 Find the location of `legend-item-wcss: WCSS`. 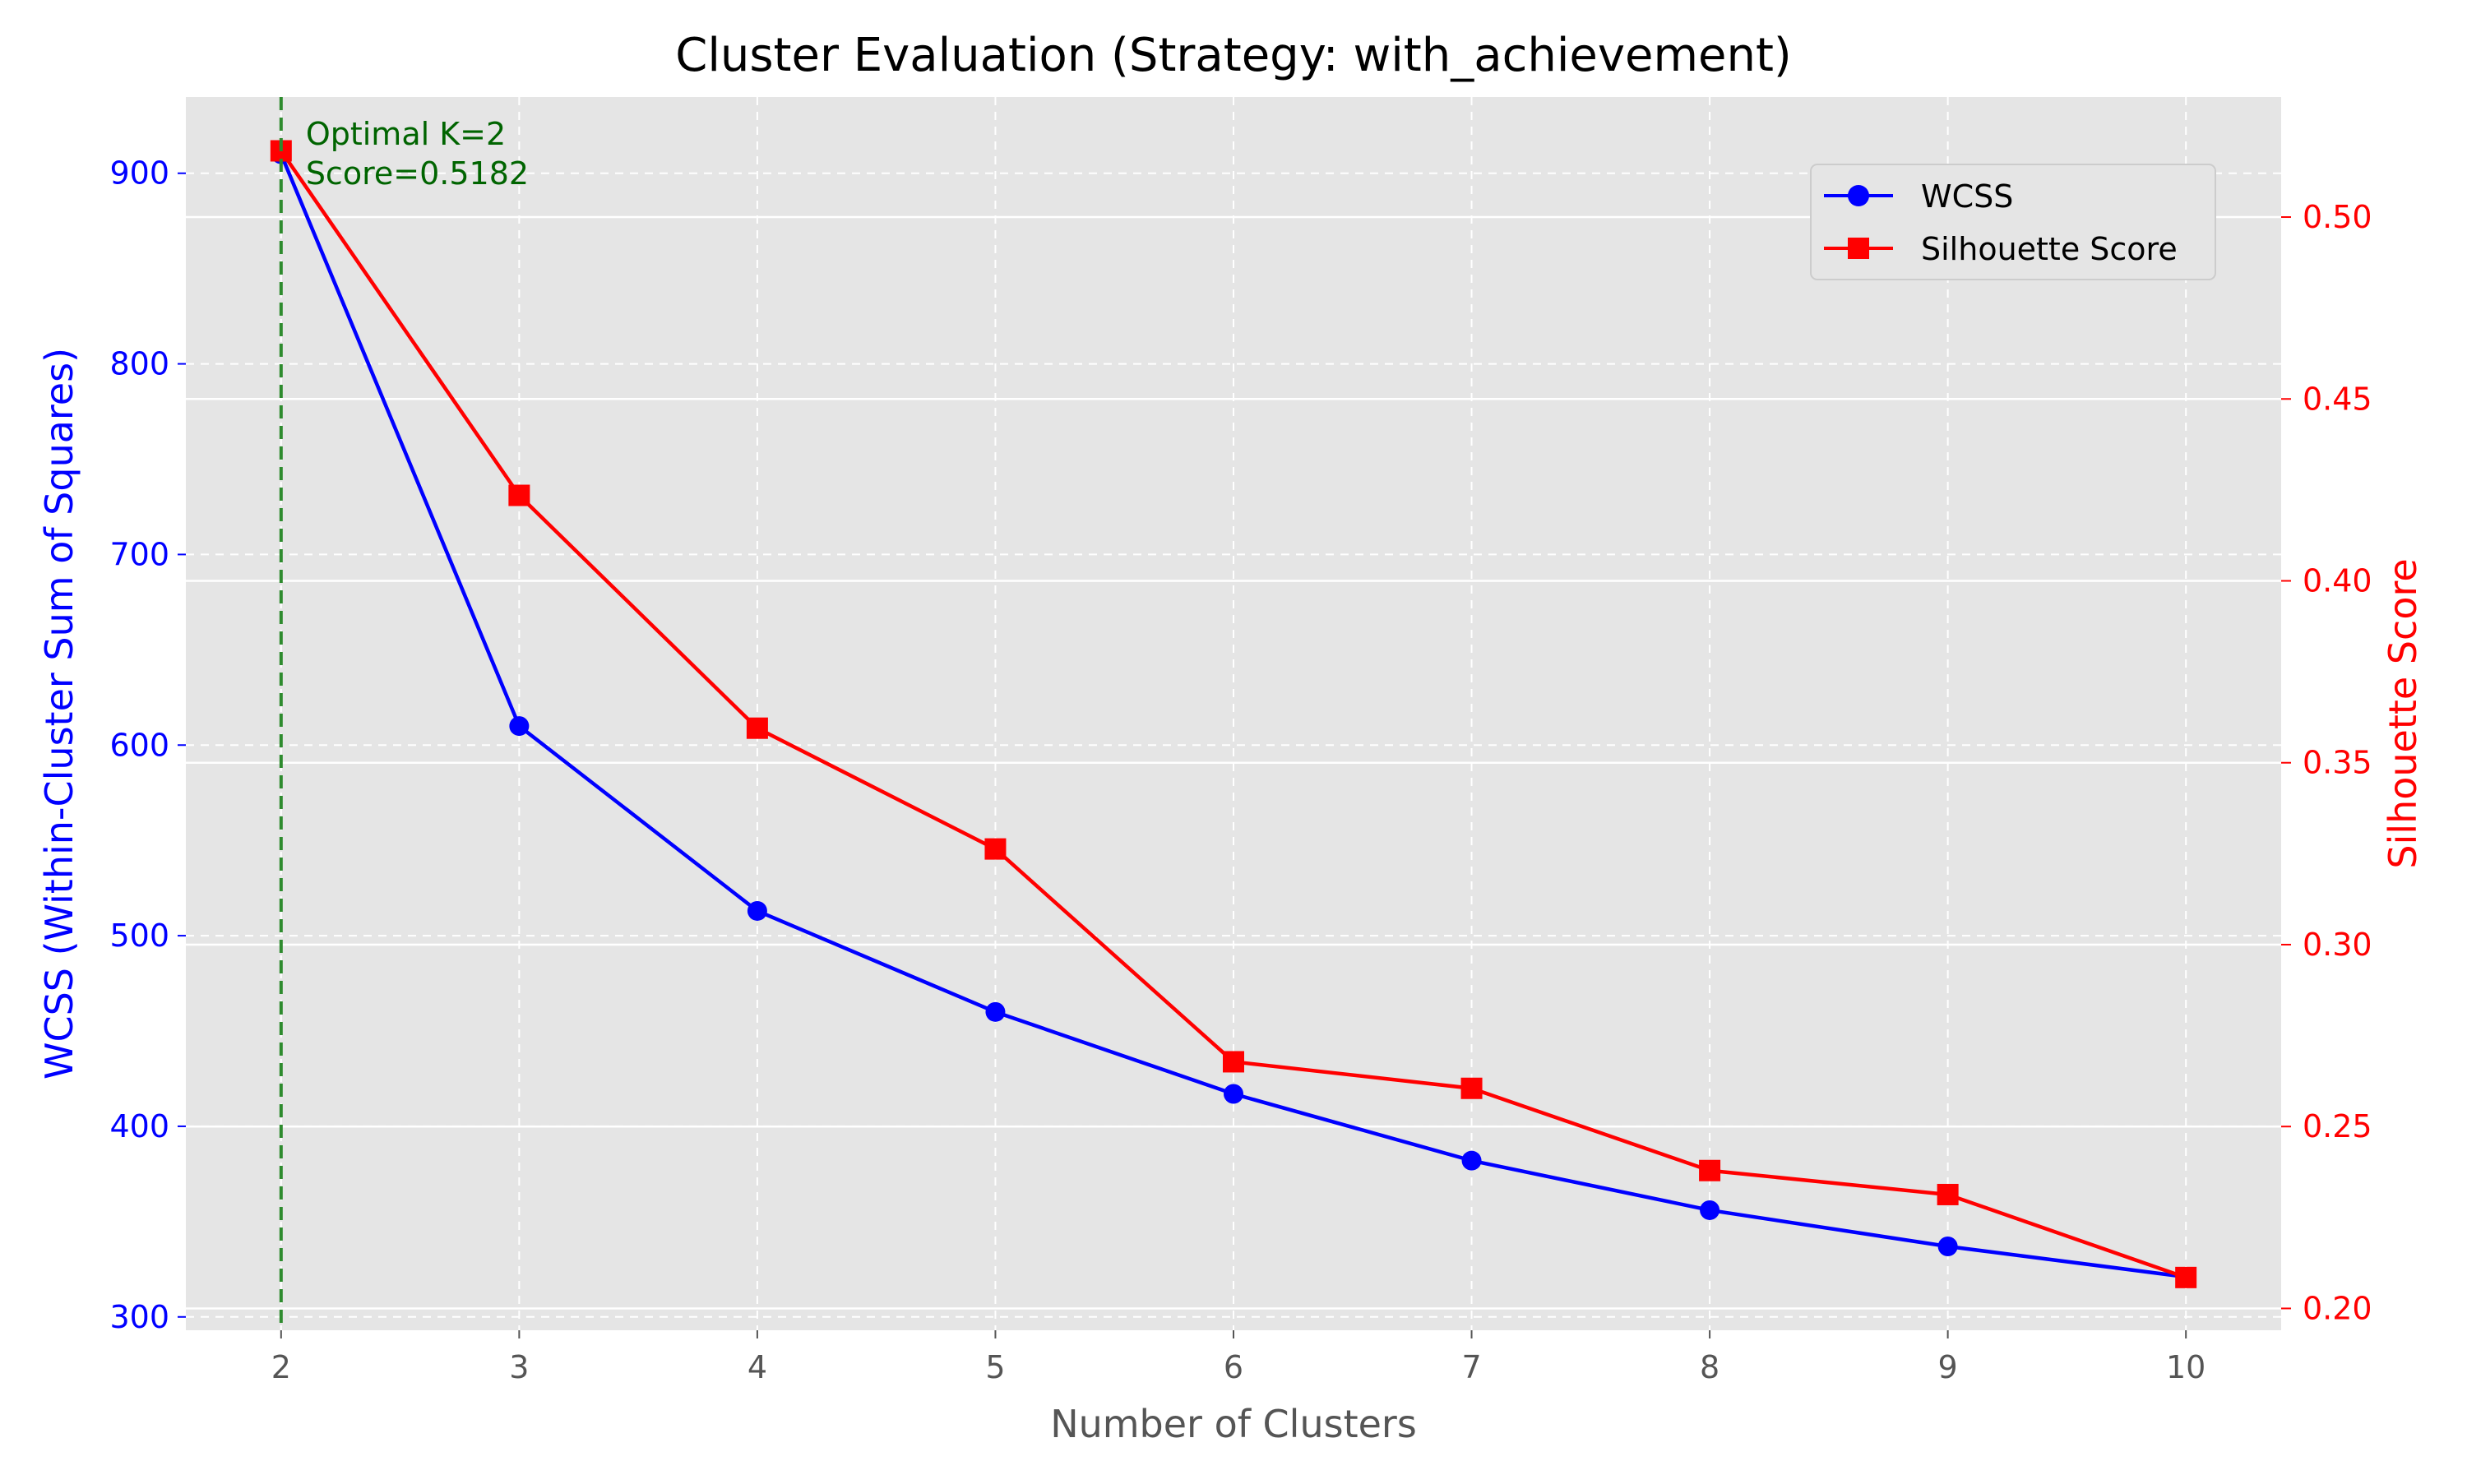

legend-item-wcss: WCSS is located at coordinates (1918, 197).